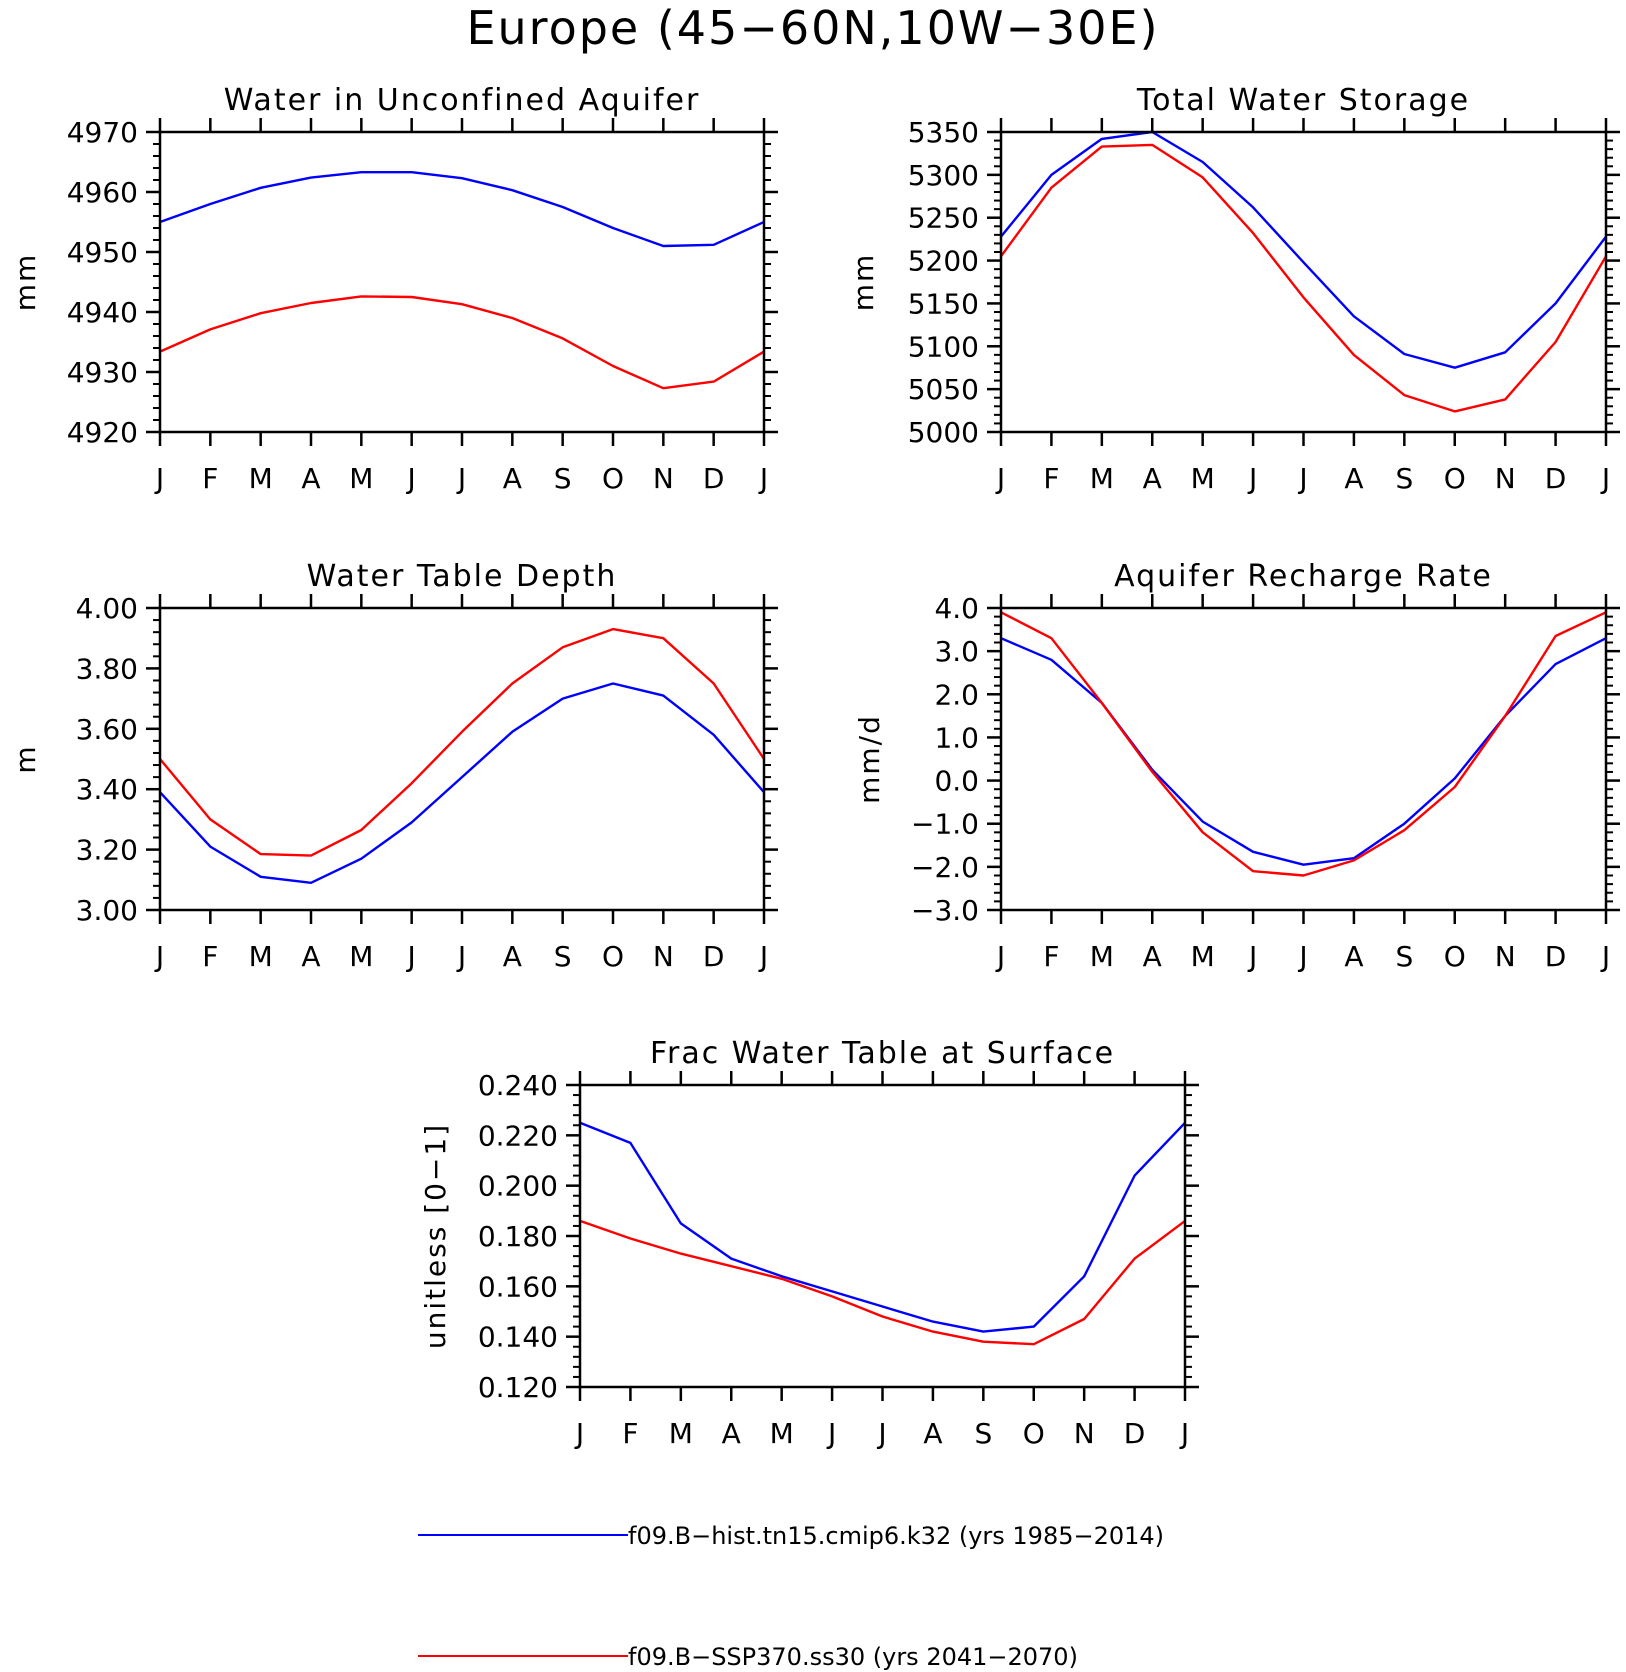  I want to click on y-axis-label-frac-water-table-at-surface: unitless [0−1], so click(435, 1236).